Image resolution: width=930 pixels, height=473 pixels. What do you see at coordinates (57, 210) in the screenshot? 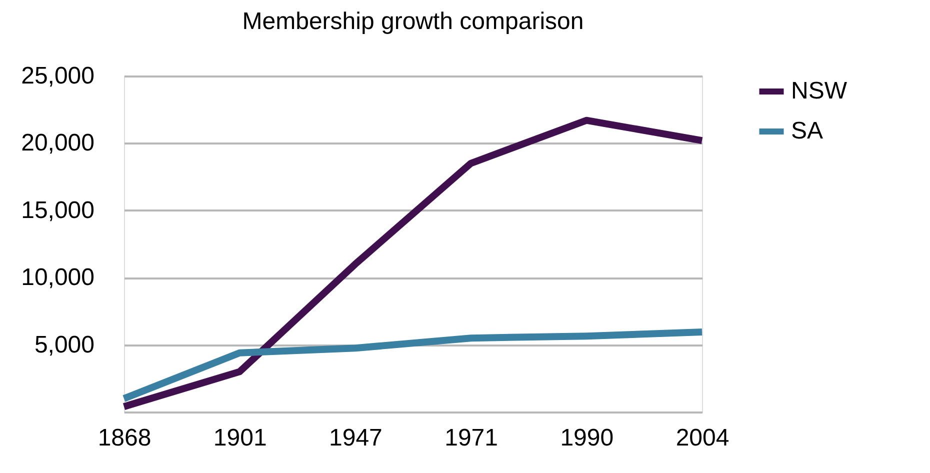
I see `y-tick-label: 15,000` at bounding box center [57, 210].